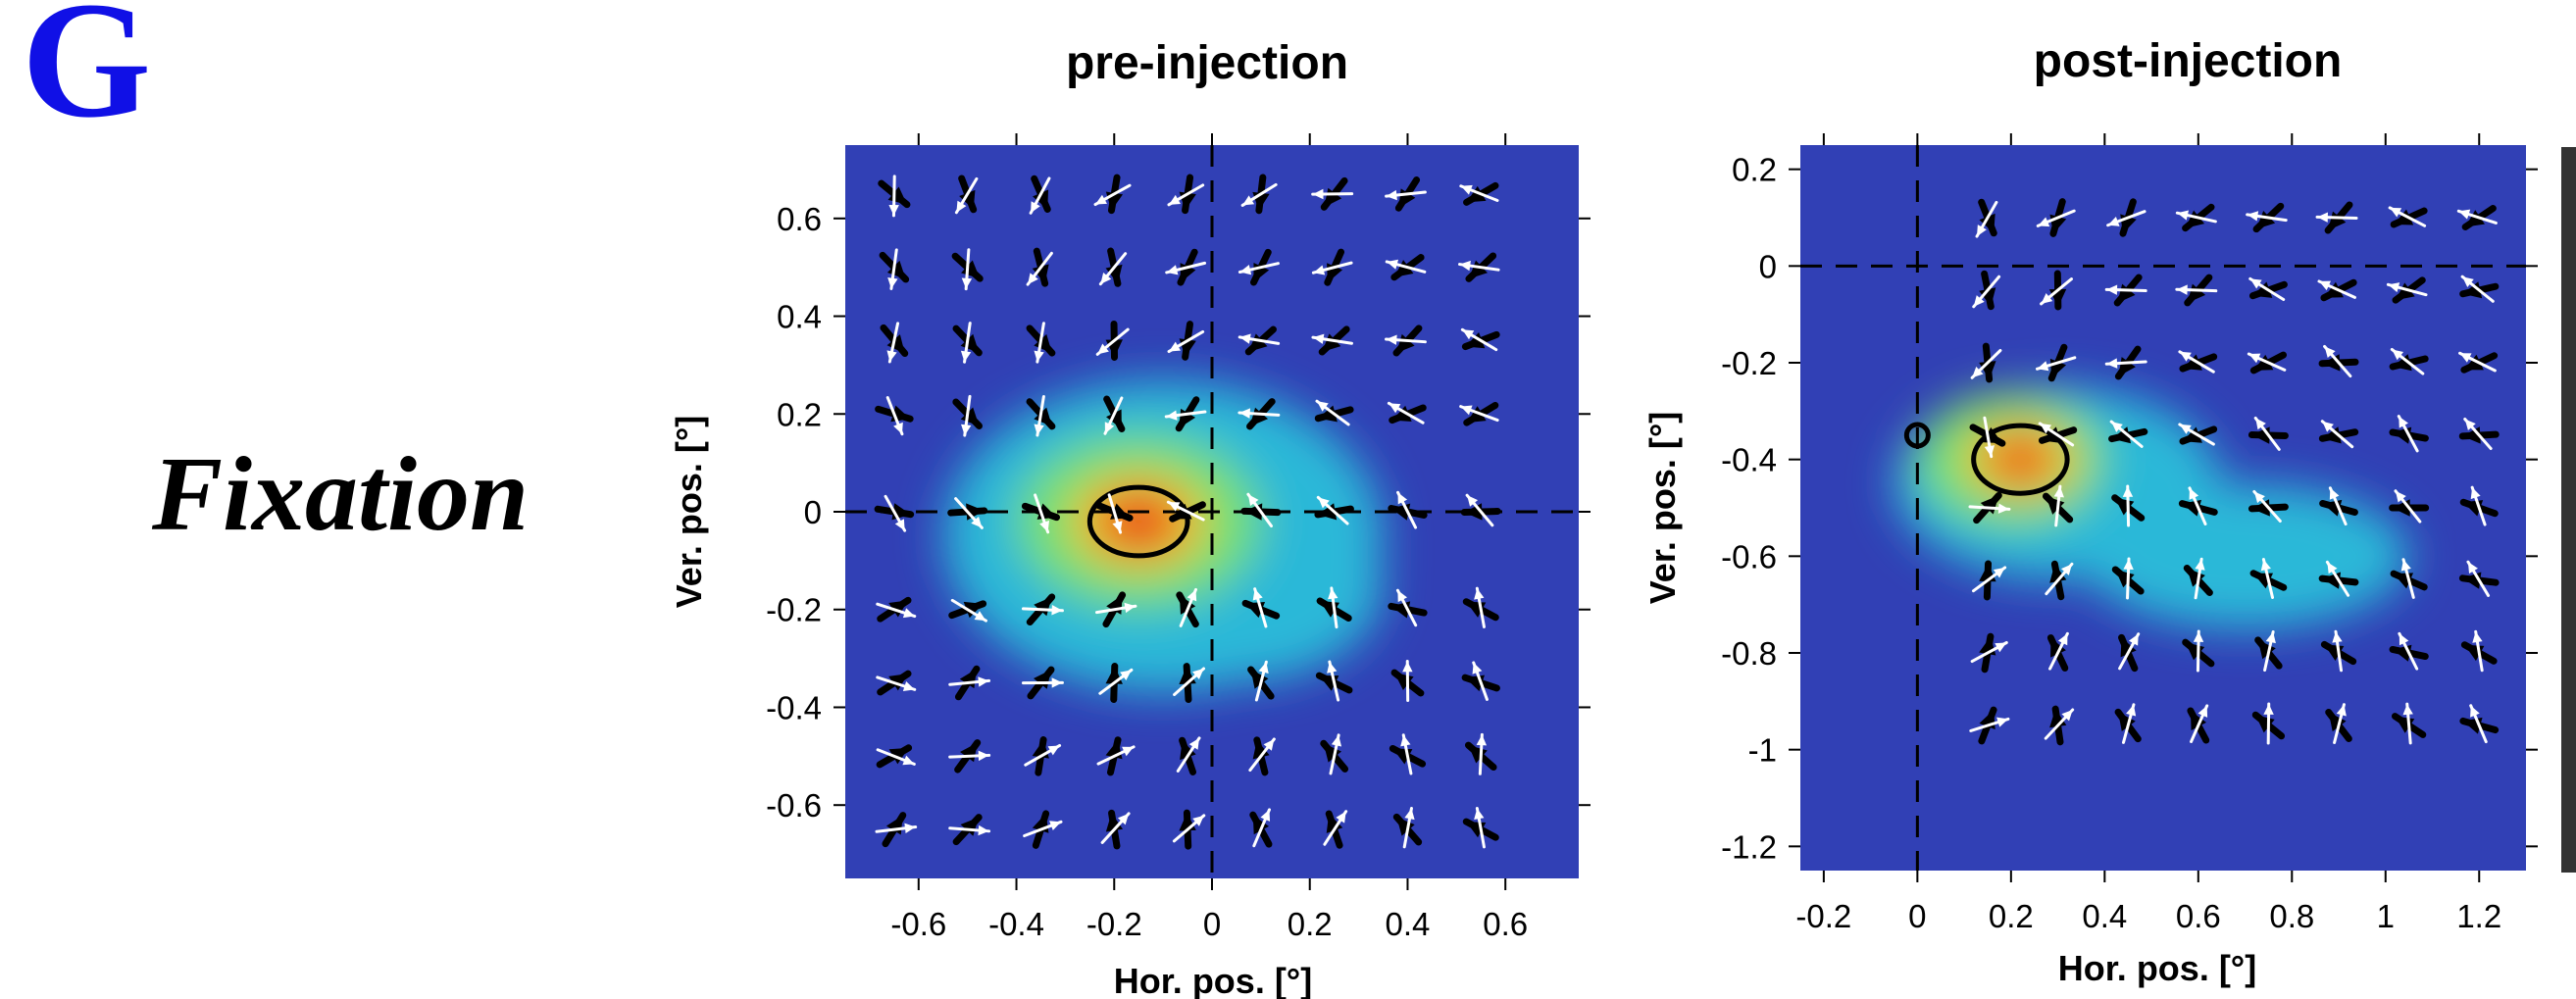 This screenshot has width=2576, height=999. What do you see at coordinates (1749, 460) in the screenshot?
I see `y-tick-label: -0.4` at bounding box center [1749, 460].